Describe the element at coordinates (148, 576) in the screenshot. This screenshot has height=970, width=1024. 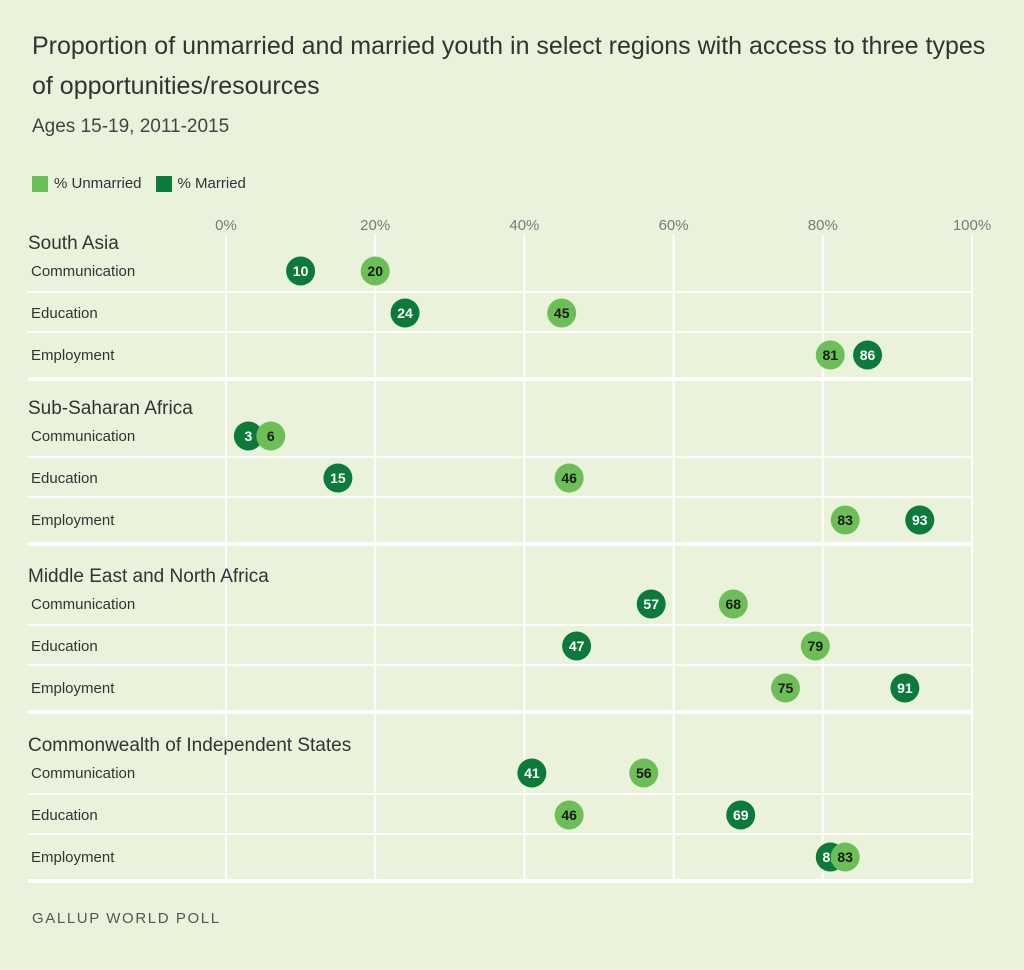
I see `region-label: Middle East and North Africa` at that location.